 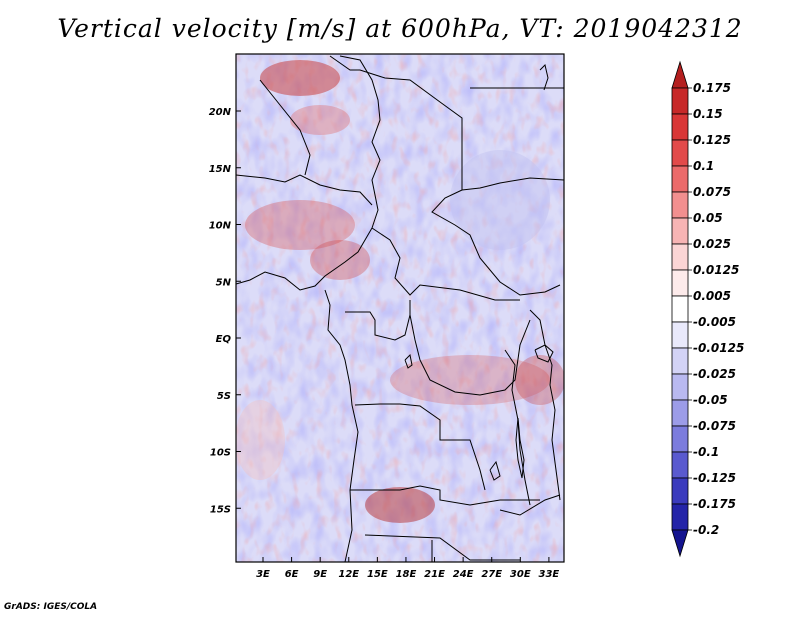 What do you see at coordinates (220, 509) in the screenshot?
I see `lat-tick-label: 15S` at bounding box center [220, 509].